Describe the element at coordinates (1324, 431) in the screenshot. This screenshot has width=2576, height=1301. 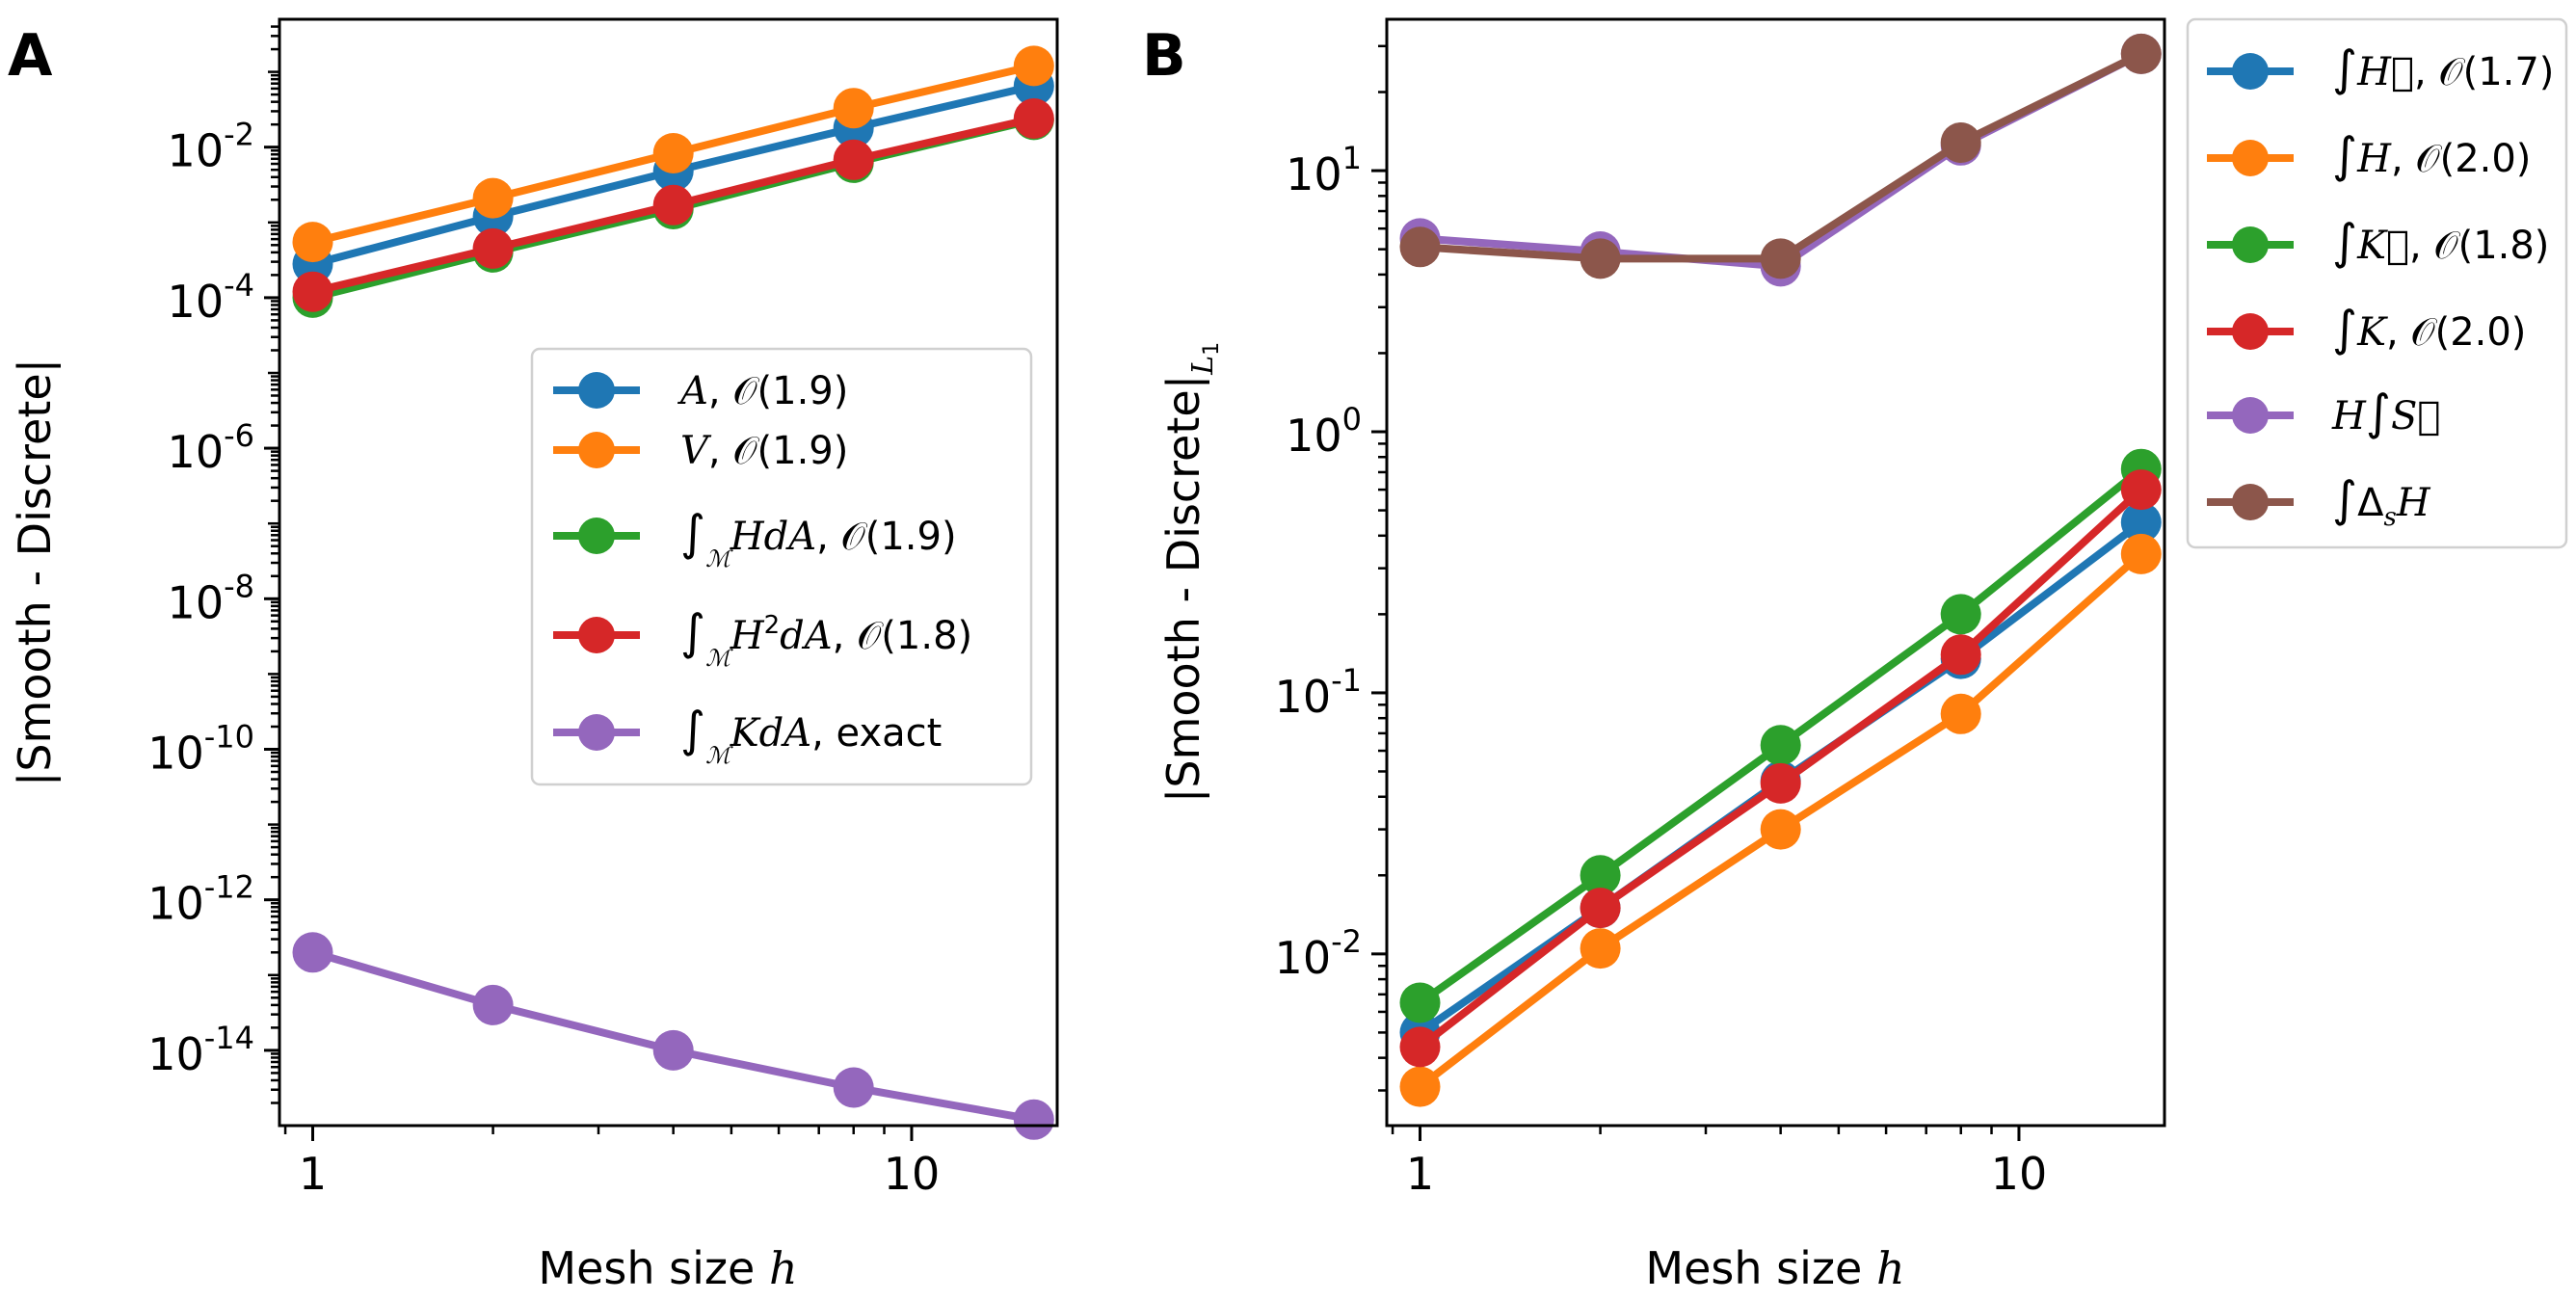
I see `panel-b-y-tick-label: 10⁰` at that location.